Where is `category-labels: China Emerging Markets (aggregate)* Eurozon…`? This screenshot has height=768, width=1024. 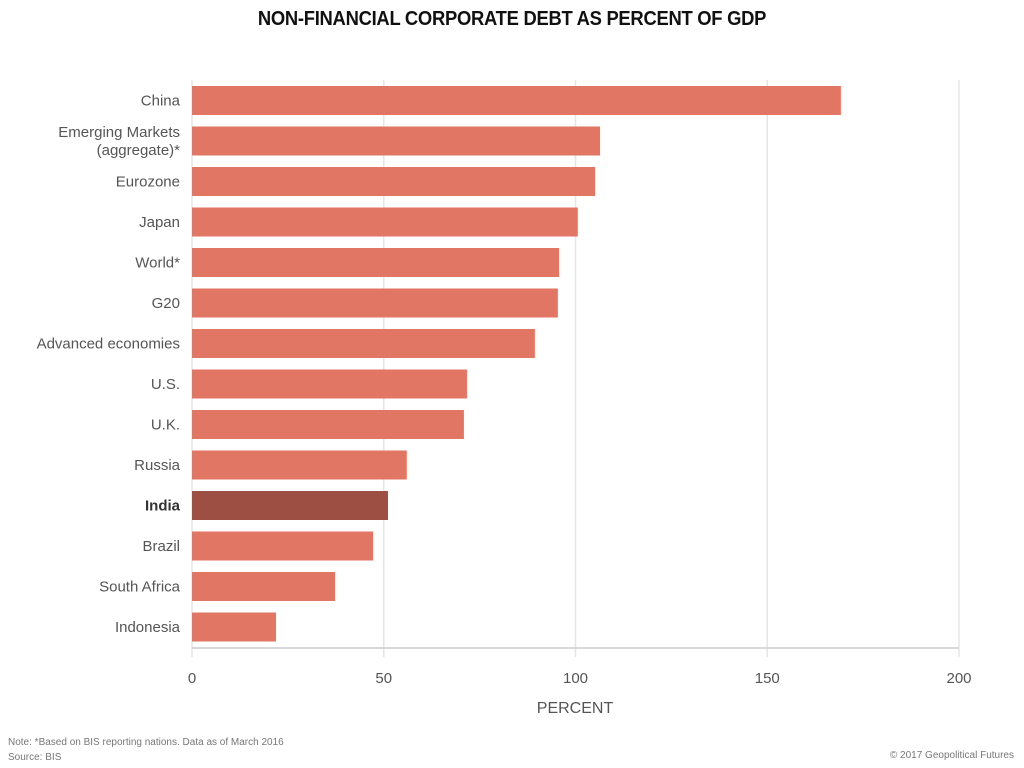
category-labels: China Emerging Markets (aggregate)* Eurozon… is located at coordinates (109, 365).